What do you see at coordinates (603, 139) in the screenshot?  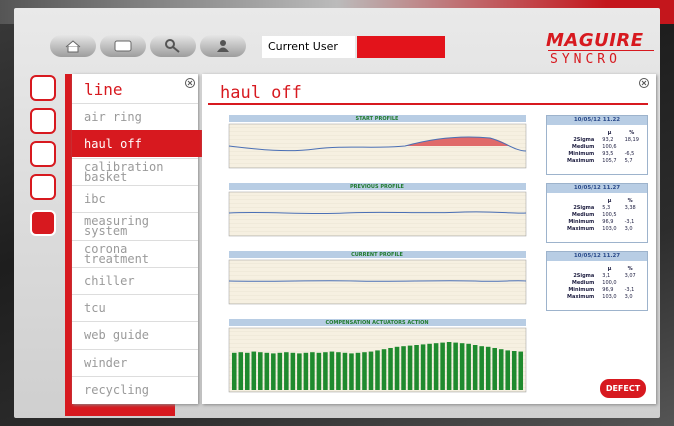 I see `stats-row: 2Sigma 93,2 18,19` at bounding box center [603, 139].